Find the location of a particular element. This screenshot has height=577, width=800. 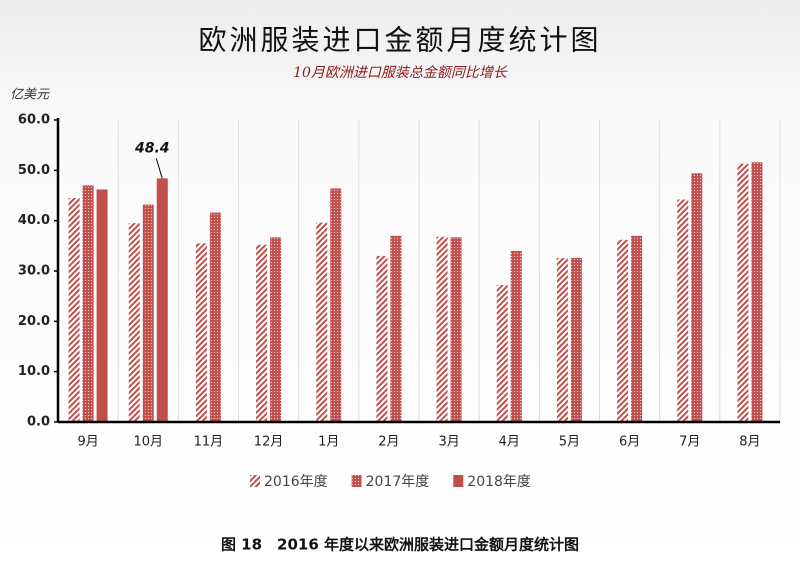

chart-title: 欧洲服装进口金额月度统计图 is located at coordinates (399, 40).